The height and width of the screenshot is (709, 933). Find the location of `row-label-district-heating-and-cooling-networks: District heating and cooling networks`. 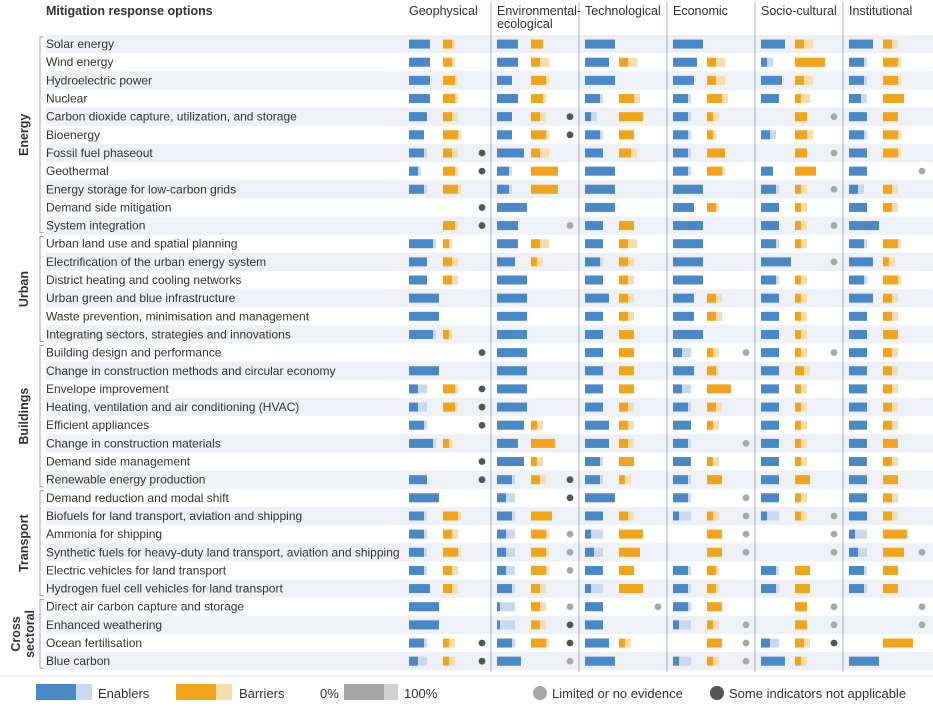

row-label-district-heating-and-cooling-networks: District heating and cooling networks is located at coordinates (143, 280).